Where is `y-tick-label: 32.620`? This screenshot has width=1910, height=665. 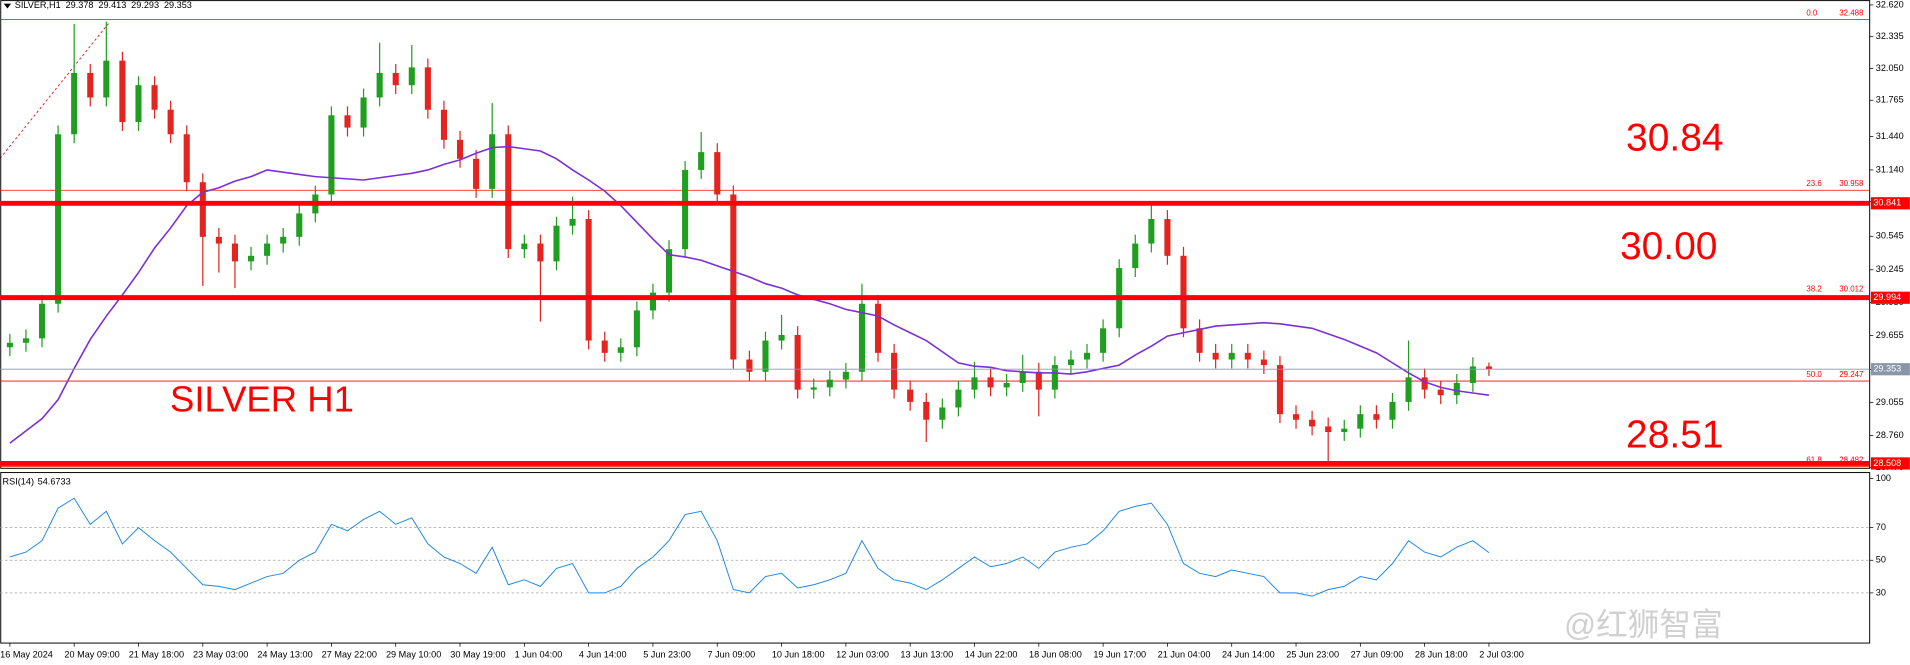 y-tick-label: 32.620 is located at coordinates (1890, 4).